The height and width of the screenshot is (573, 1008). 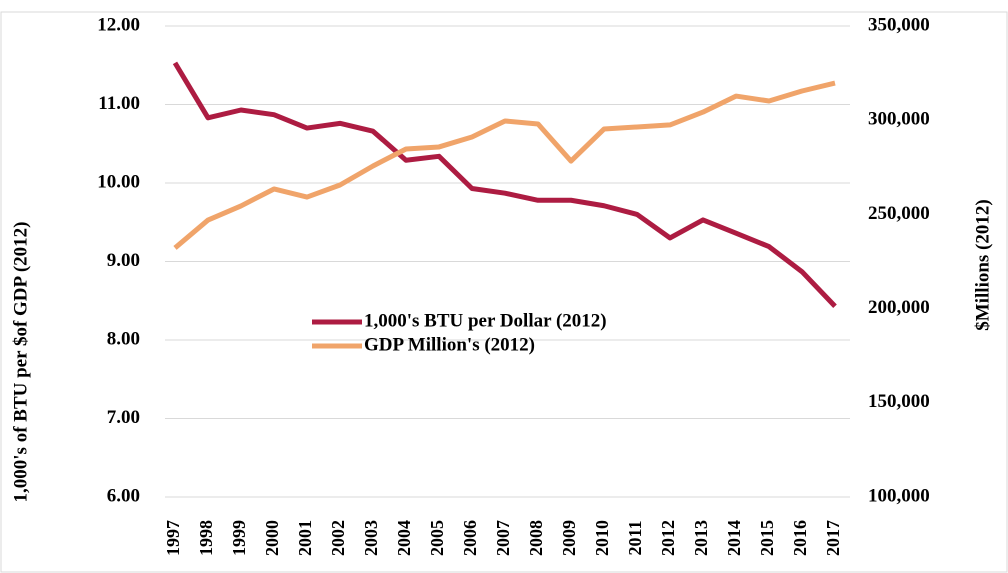 I want to click on y-tick-label: 9.00, so click(x=123, y=260).